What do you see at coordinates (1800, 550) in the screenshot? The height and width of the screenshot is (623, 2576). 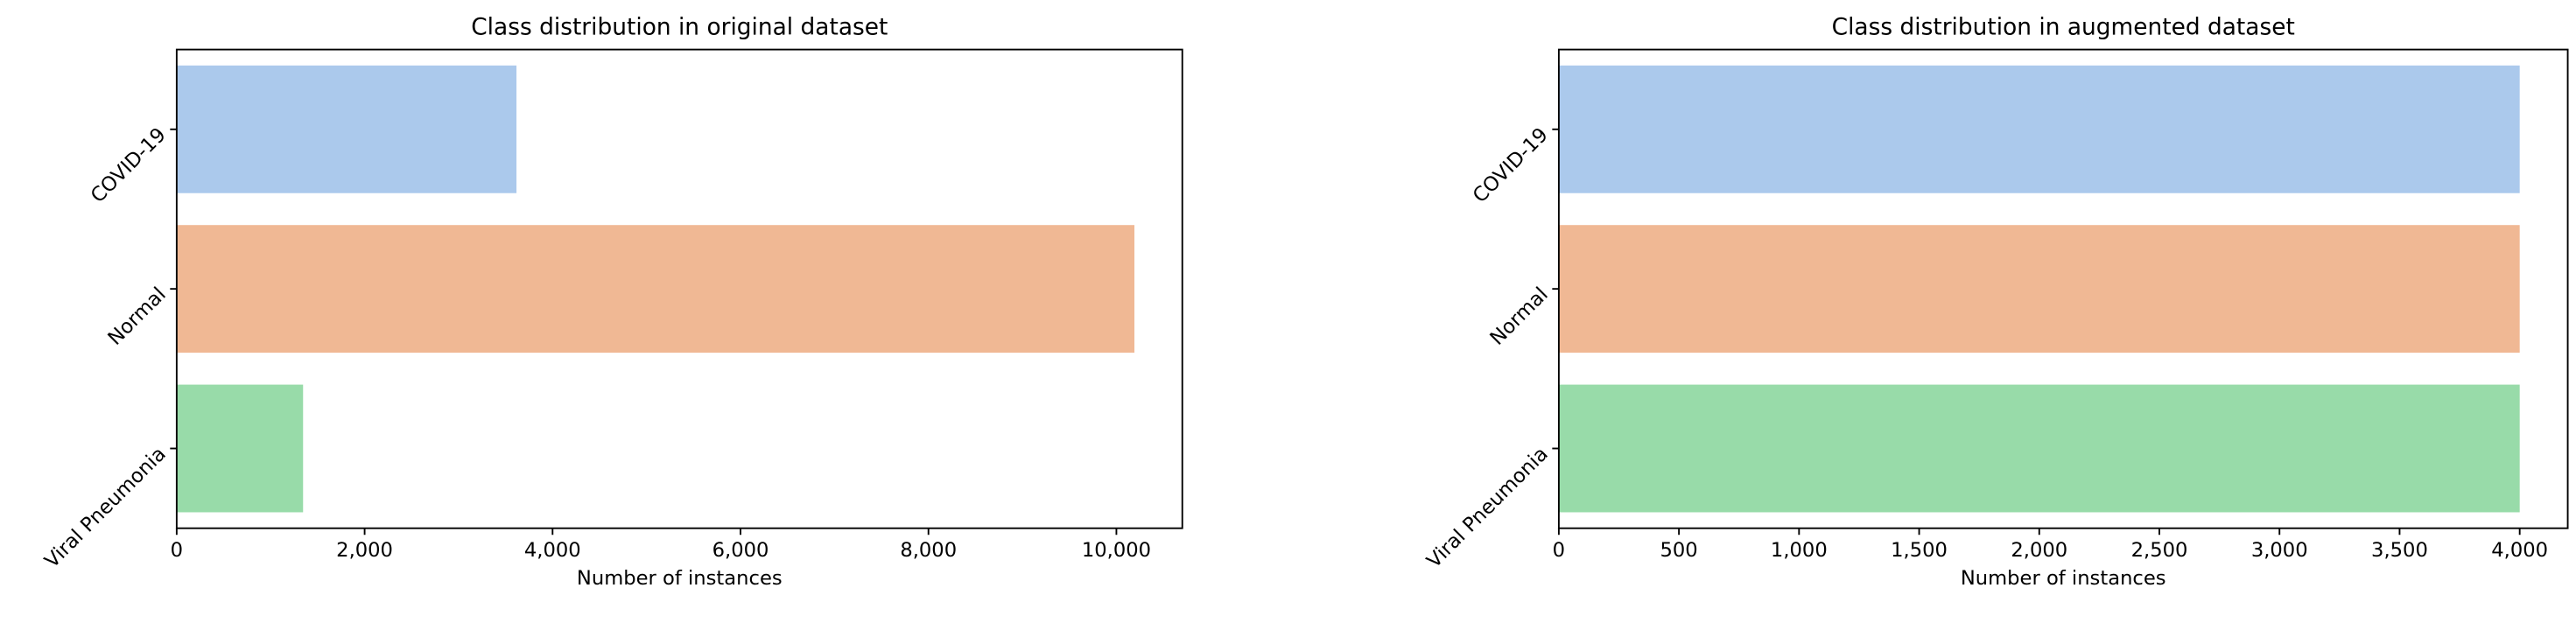 I see `x-tick-label: 1,000` at bounding box center [1800, 550].